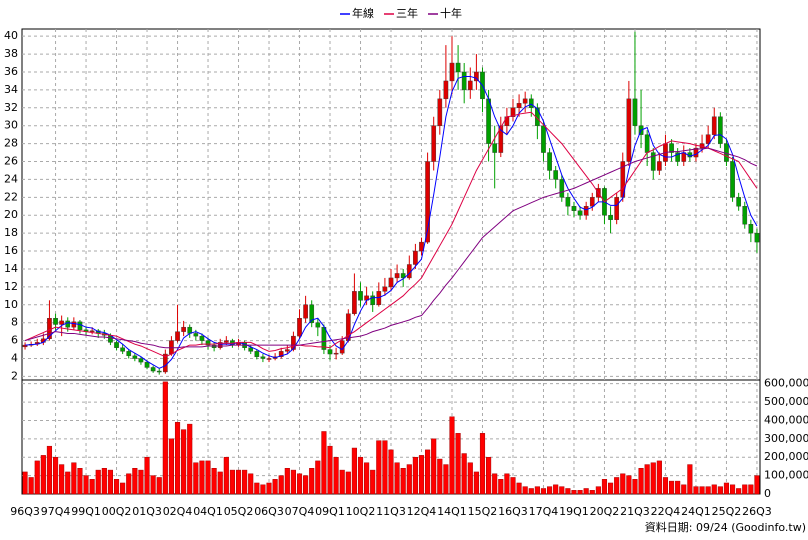 The height and width of the screenshot is (540, 808). What do you see at coordinates (786, 383) in the screenshot?
I see `y2-tick-label: 600,000` at bounding box center [786, 383].